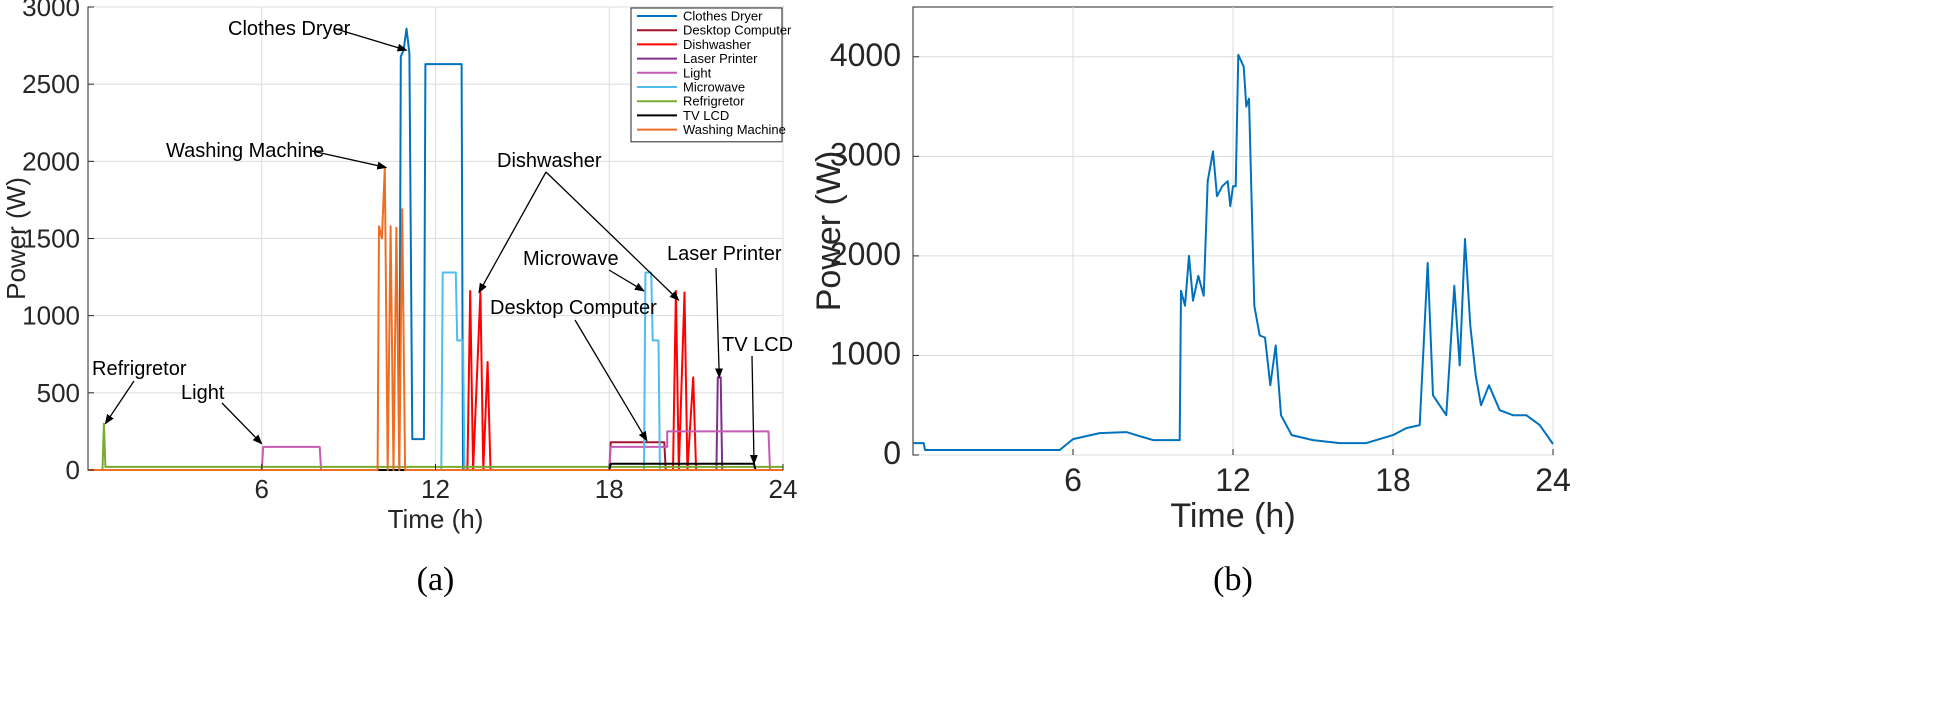 This screenshot has width=1935, height=706. What do you see at coordinates (706, 115) in the screenshot?
I see `legend-label-tv-lcd: TV LCD` at bounding box center [706, 115].